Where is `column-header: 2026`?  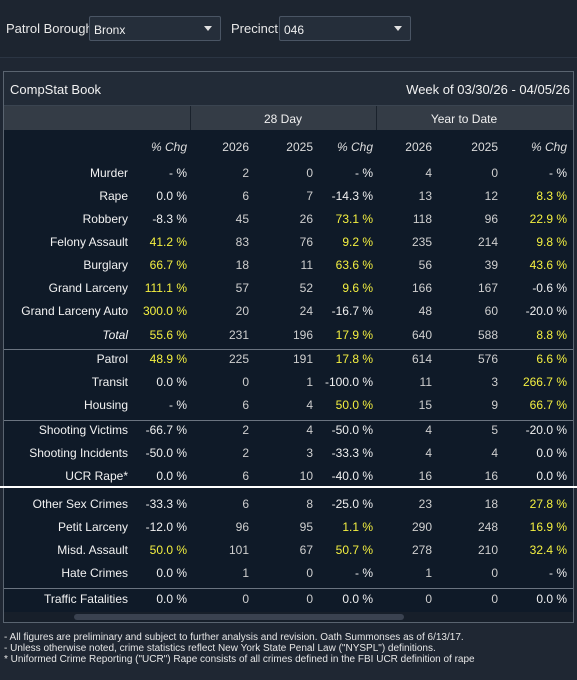 column-header: 2026 is located at coordinates (235, 147).